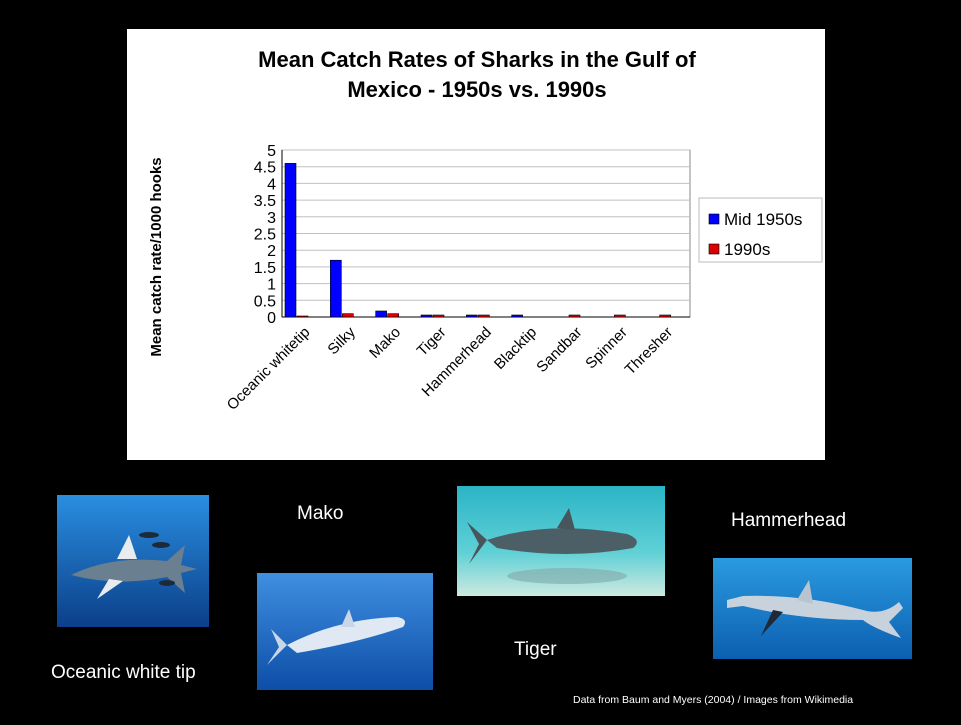 This screenshot has width=961, height=725. I want to click on y-tick-label: 0.5, so click(265, 301).